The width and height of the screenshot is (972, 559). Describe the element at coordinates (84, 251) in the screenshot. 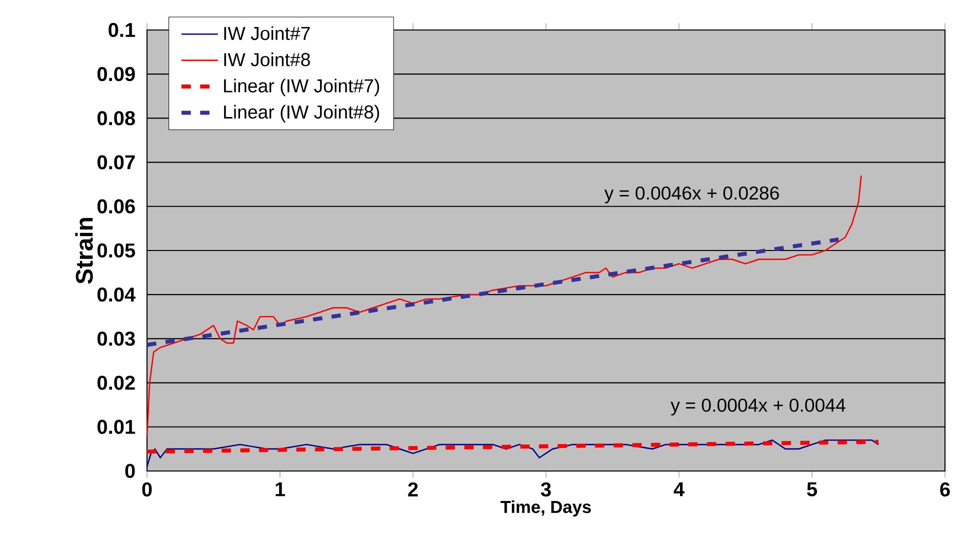

I see `y-axis-title: Strain` at that location.